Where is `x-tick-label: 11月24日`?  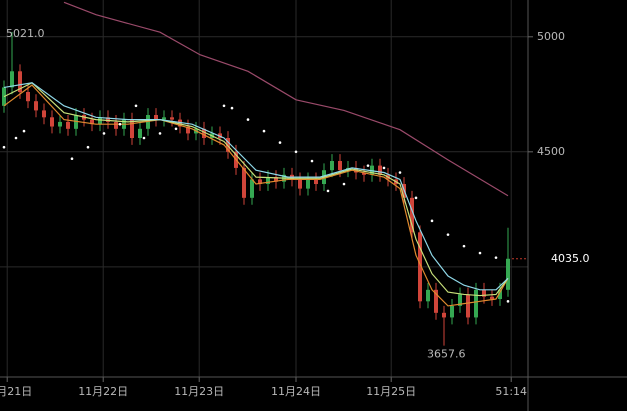
x-tick-label: 11月24日 is located at coordinates (296, 391).